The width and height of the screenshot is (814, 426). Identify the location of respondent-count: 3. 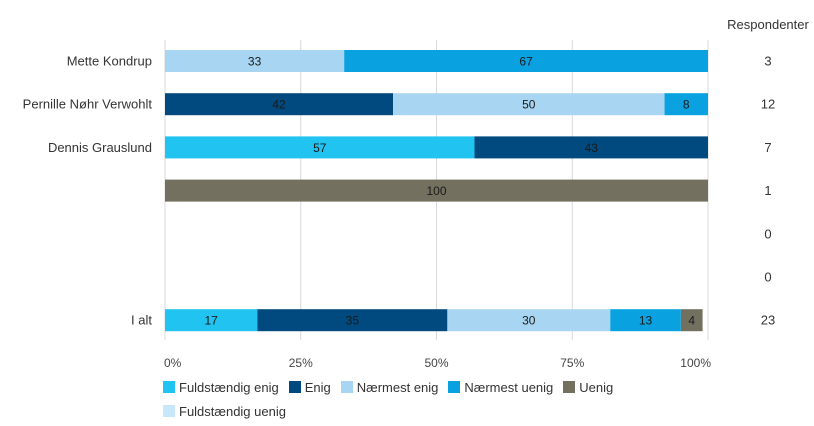
(767, 61).